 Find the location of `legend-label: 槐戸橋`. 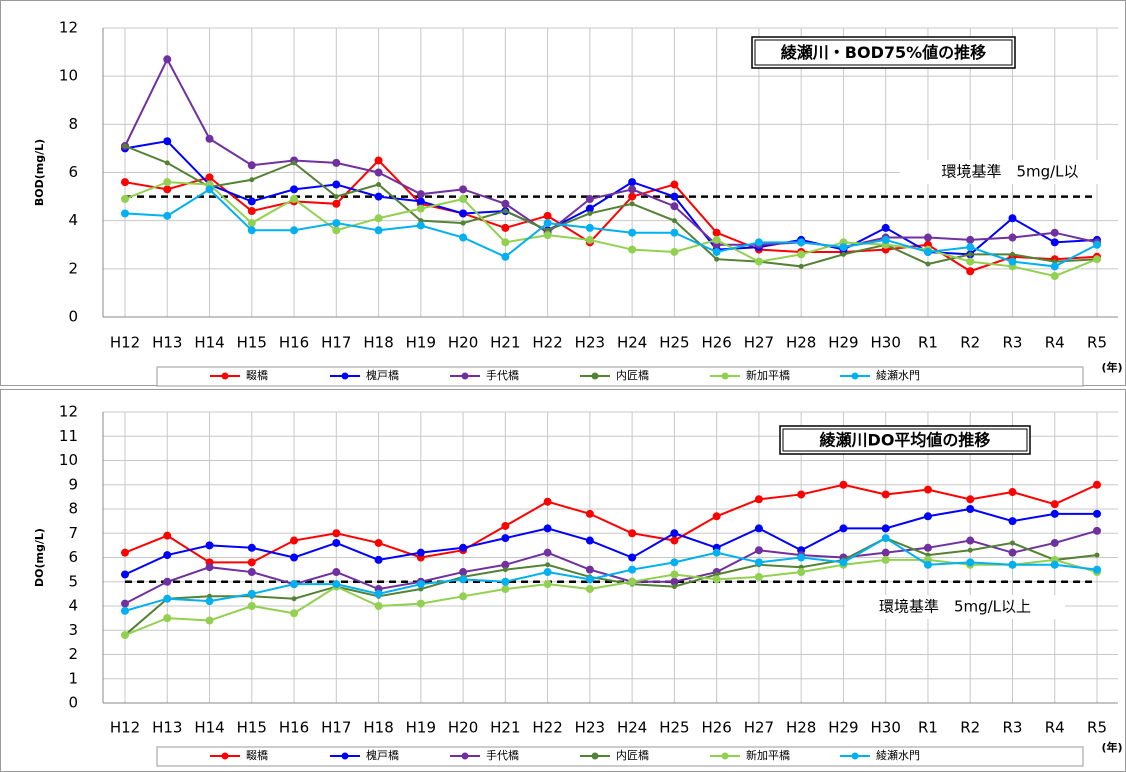

legend-label: 槐戸橋 is located at coordinates (382, 375).